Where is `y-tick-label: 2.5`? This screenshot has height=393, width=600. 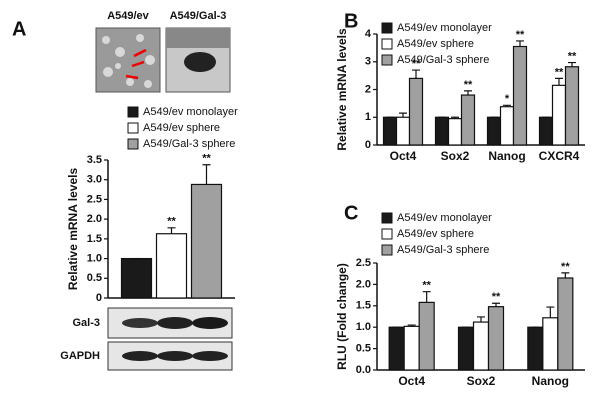 y-tick-label: 2.5 is located at coordinates (94, 199).